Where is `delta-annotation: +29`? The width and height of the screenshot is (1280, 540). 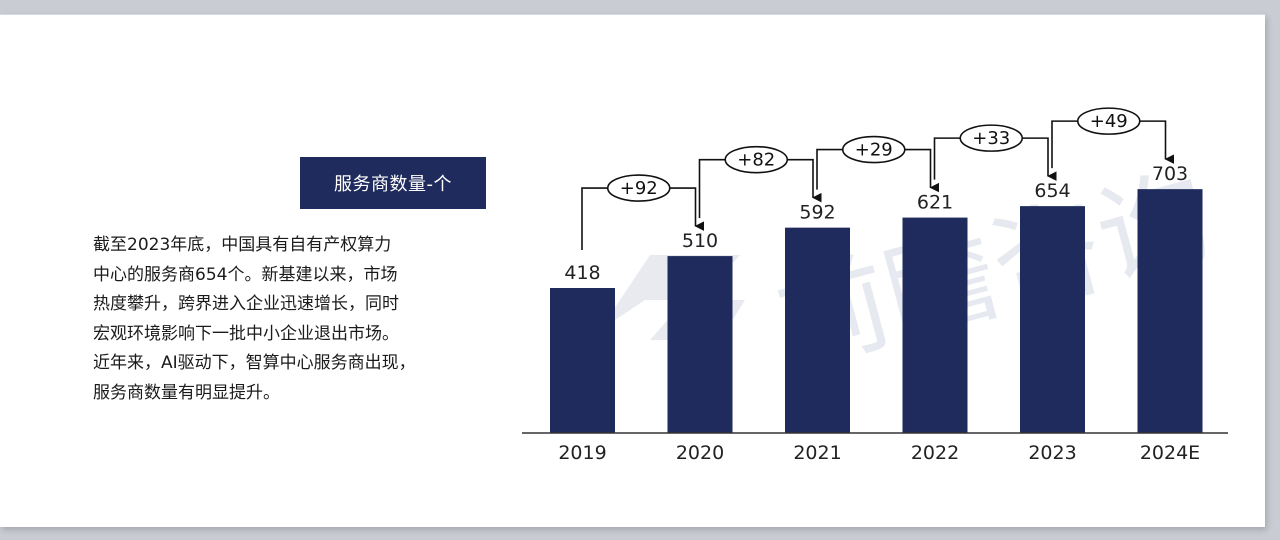
delta-annotation: +29 is located at coordinates (878, 164).